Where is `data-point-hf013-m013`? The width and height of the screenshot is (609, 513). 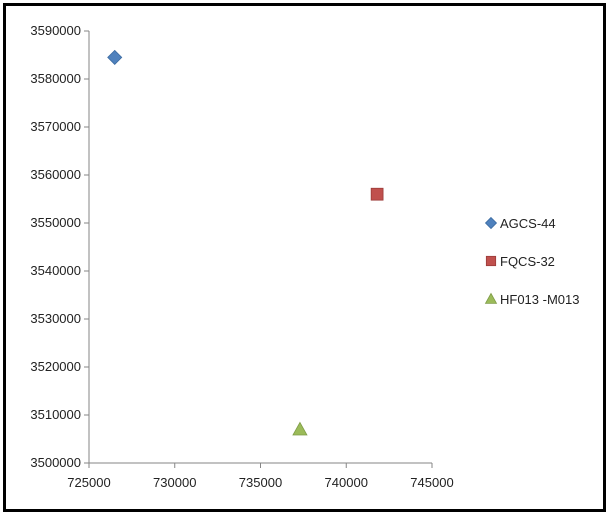 data-point-hf013-m013 is located at coordinates (300, 428).